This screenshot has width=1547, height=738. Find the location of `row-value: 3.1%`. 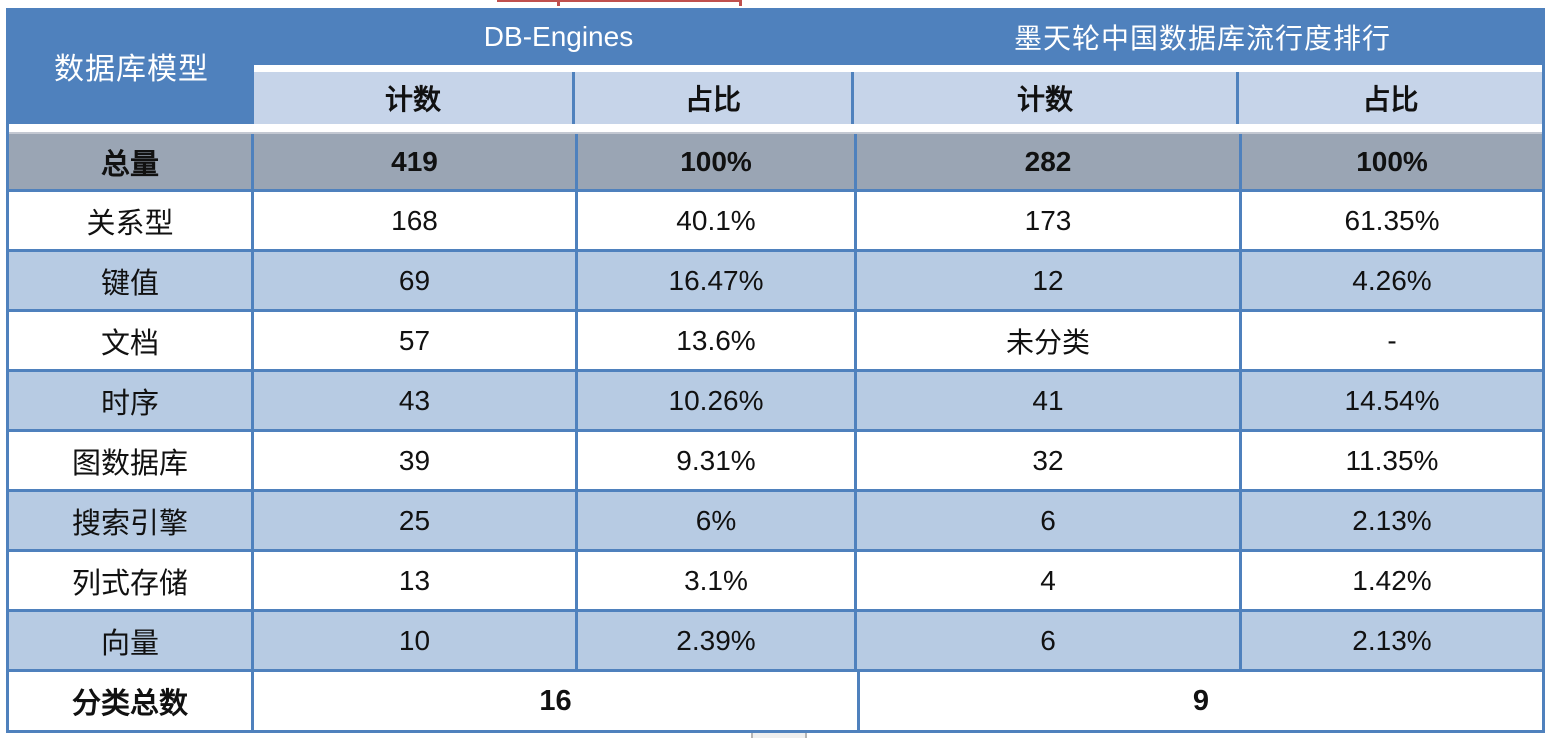

row-value: 3.1% is located at coordinates (717, 580).